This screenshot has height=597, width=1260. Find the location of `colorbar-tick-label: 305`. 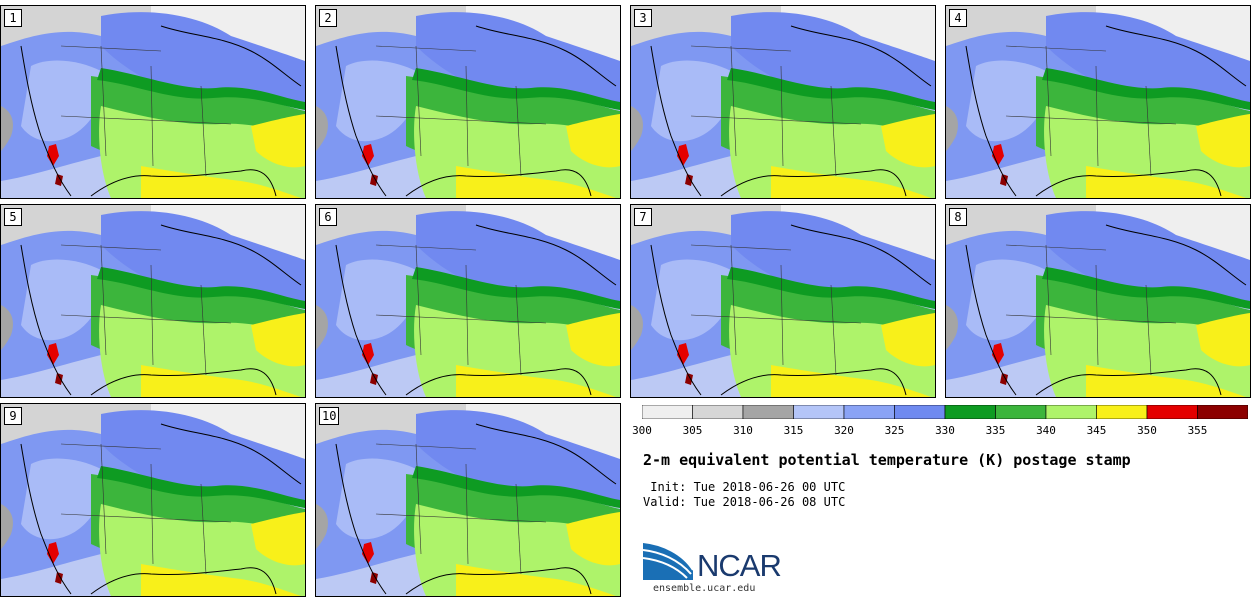

colorbar-tick-label: 305 is located at coordinates (692, 430).